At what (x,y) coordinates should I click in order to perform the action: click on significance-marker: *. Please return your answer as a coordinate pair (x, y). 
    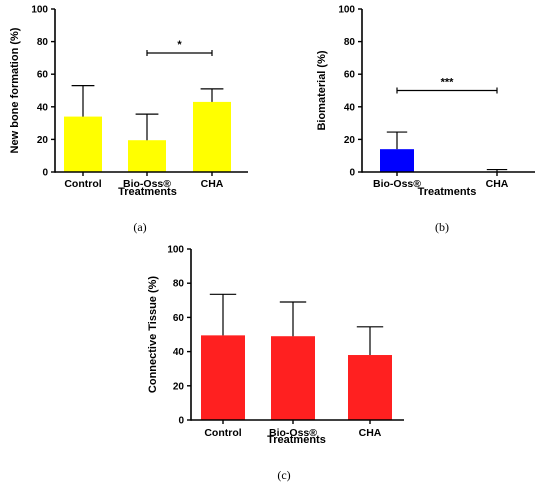
    Looking at the image, I should click on (179, 45).